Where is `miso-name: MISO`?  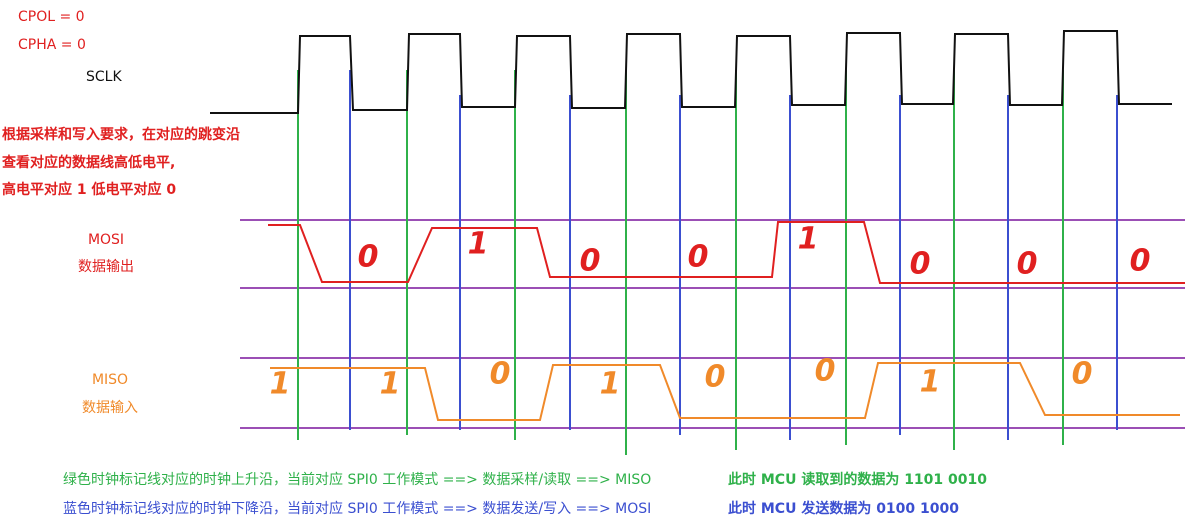
miso-name: MISO is located at coordinates (110, 380).